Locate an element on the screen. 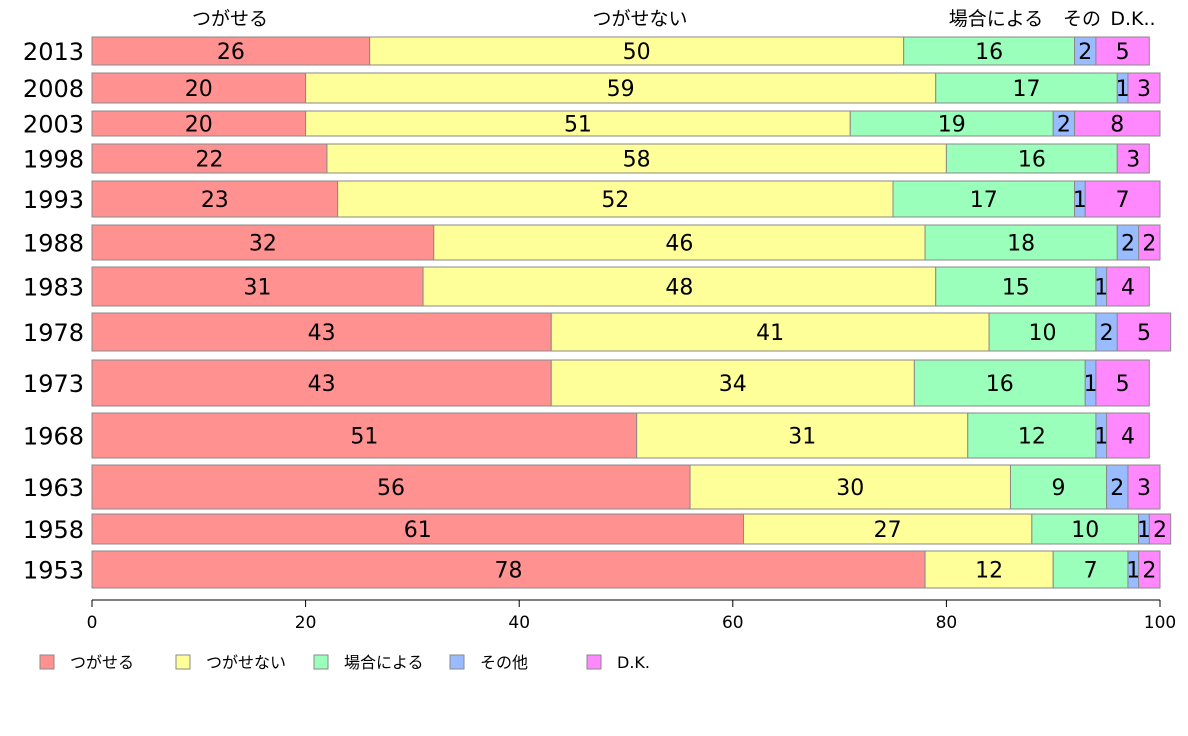 The width and height of the screenshot is (1188, 736). bar-value-label: 46 is located at coordinates (679, 244).